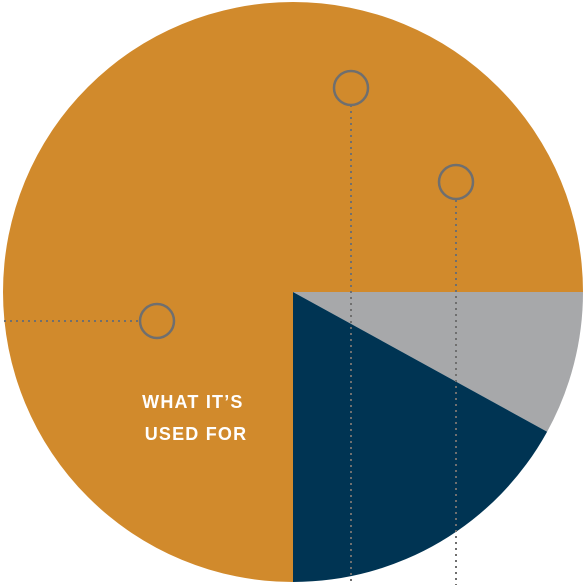 The width and height of the screenshot is (586, 585). What do you see at coordinates (196, 434) in the screenshot?
I see `center-label-line-2: USED FOR` at bounding box center [196, 434].